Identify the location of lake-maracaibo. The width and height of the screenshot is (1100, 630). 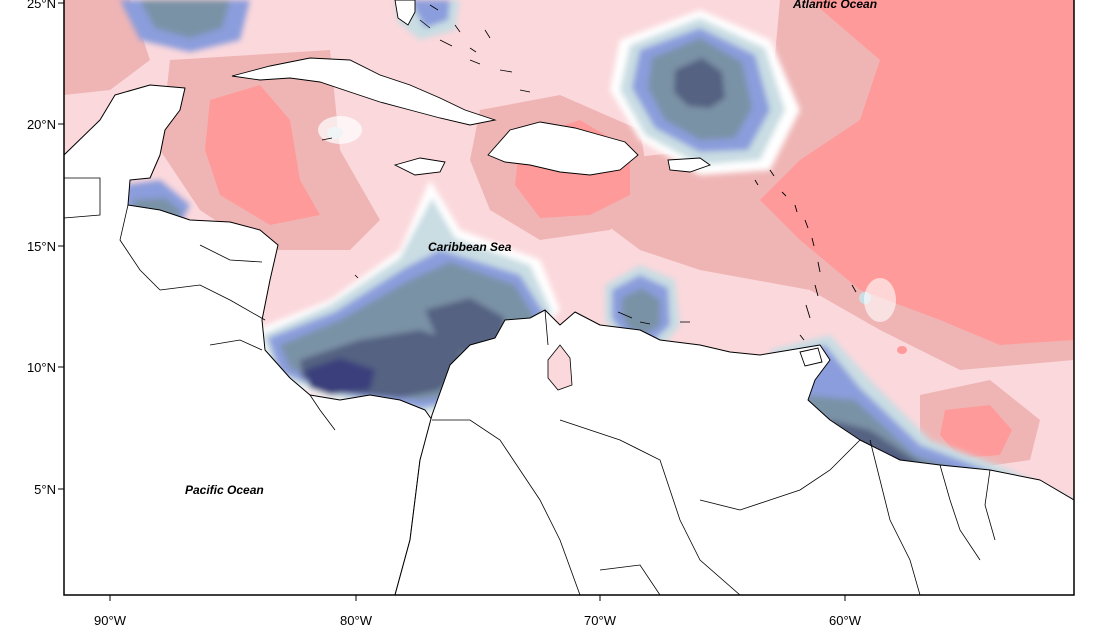
(560, 367).